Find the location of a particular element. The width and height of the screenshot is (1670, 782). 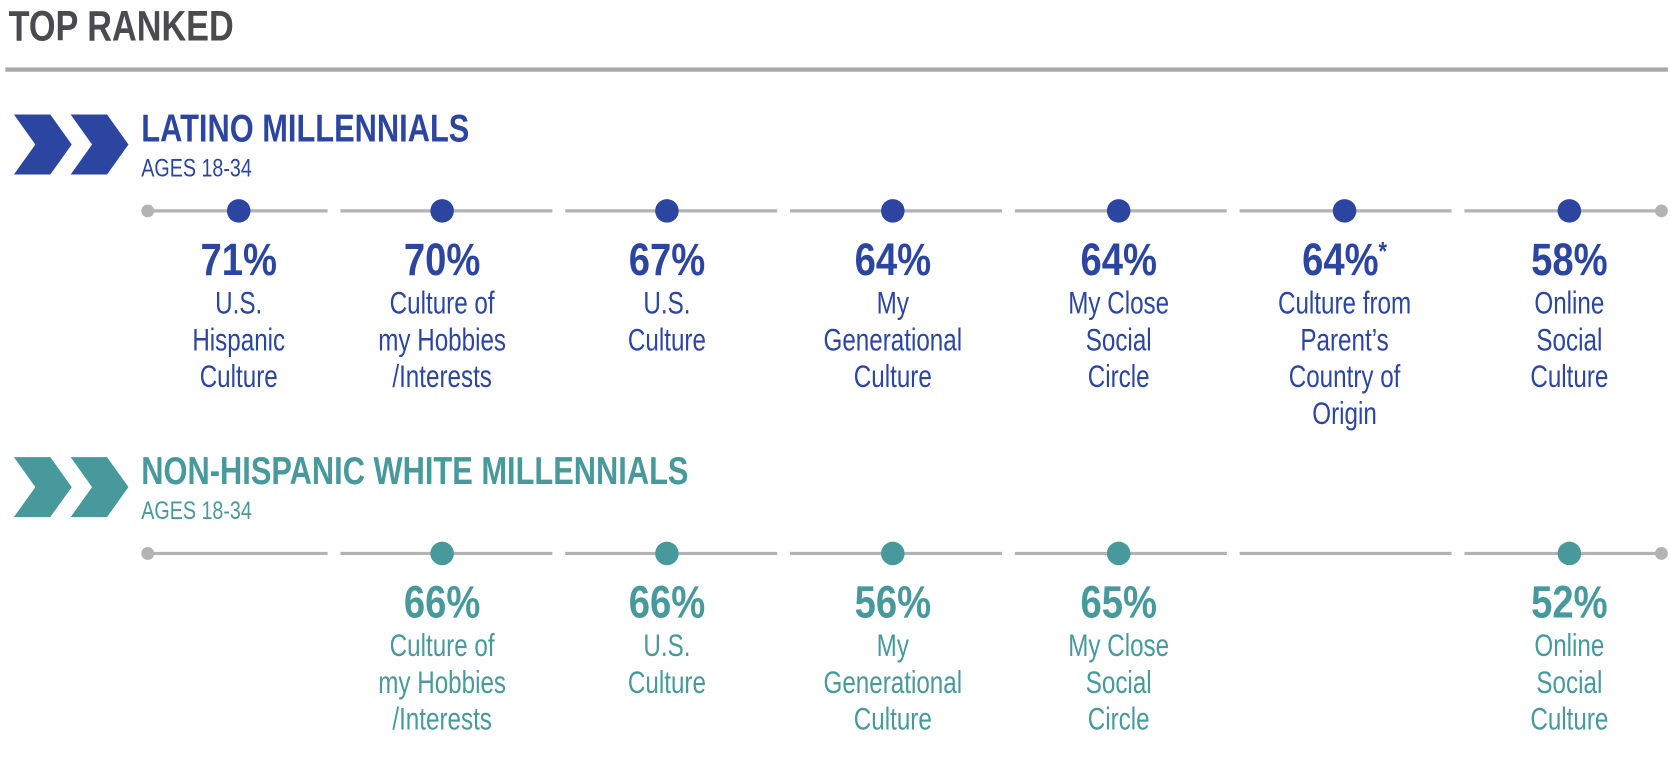

item-label: U.S. is located at coordinates (666, 645).